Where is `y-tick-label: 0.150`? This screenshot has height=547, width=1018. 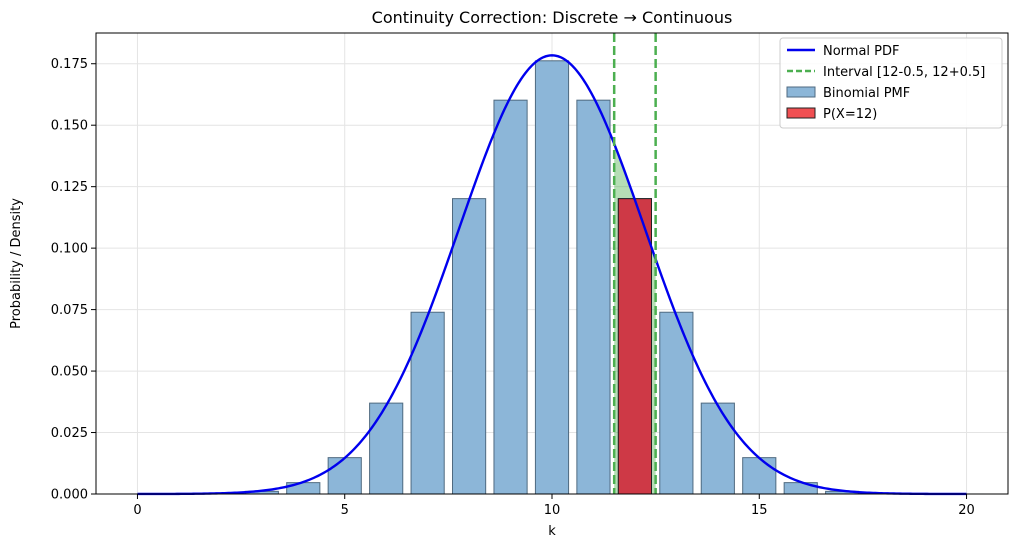 y-tick-label: 0.150 is located at coordinates (69, 126).